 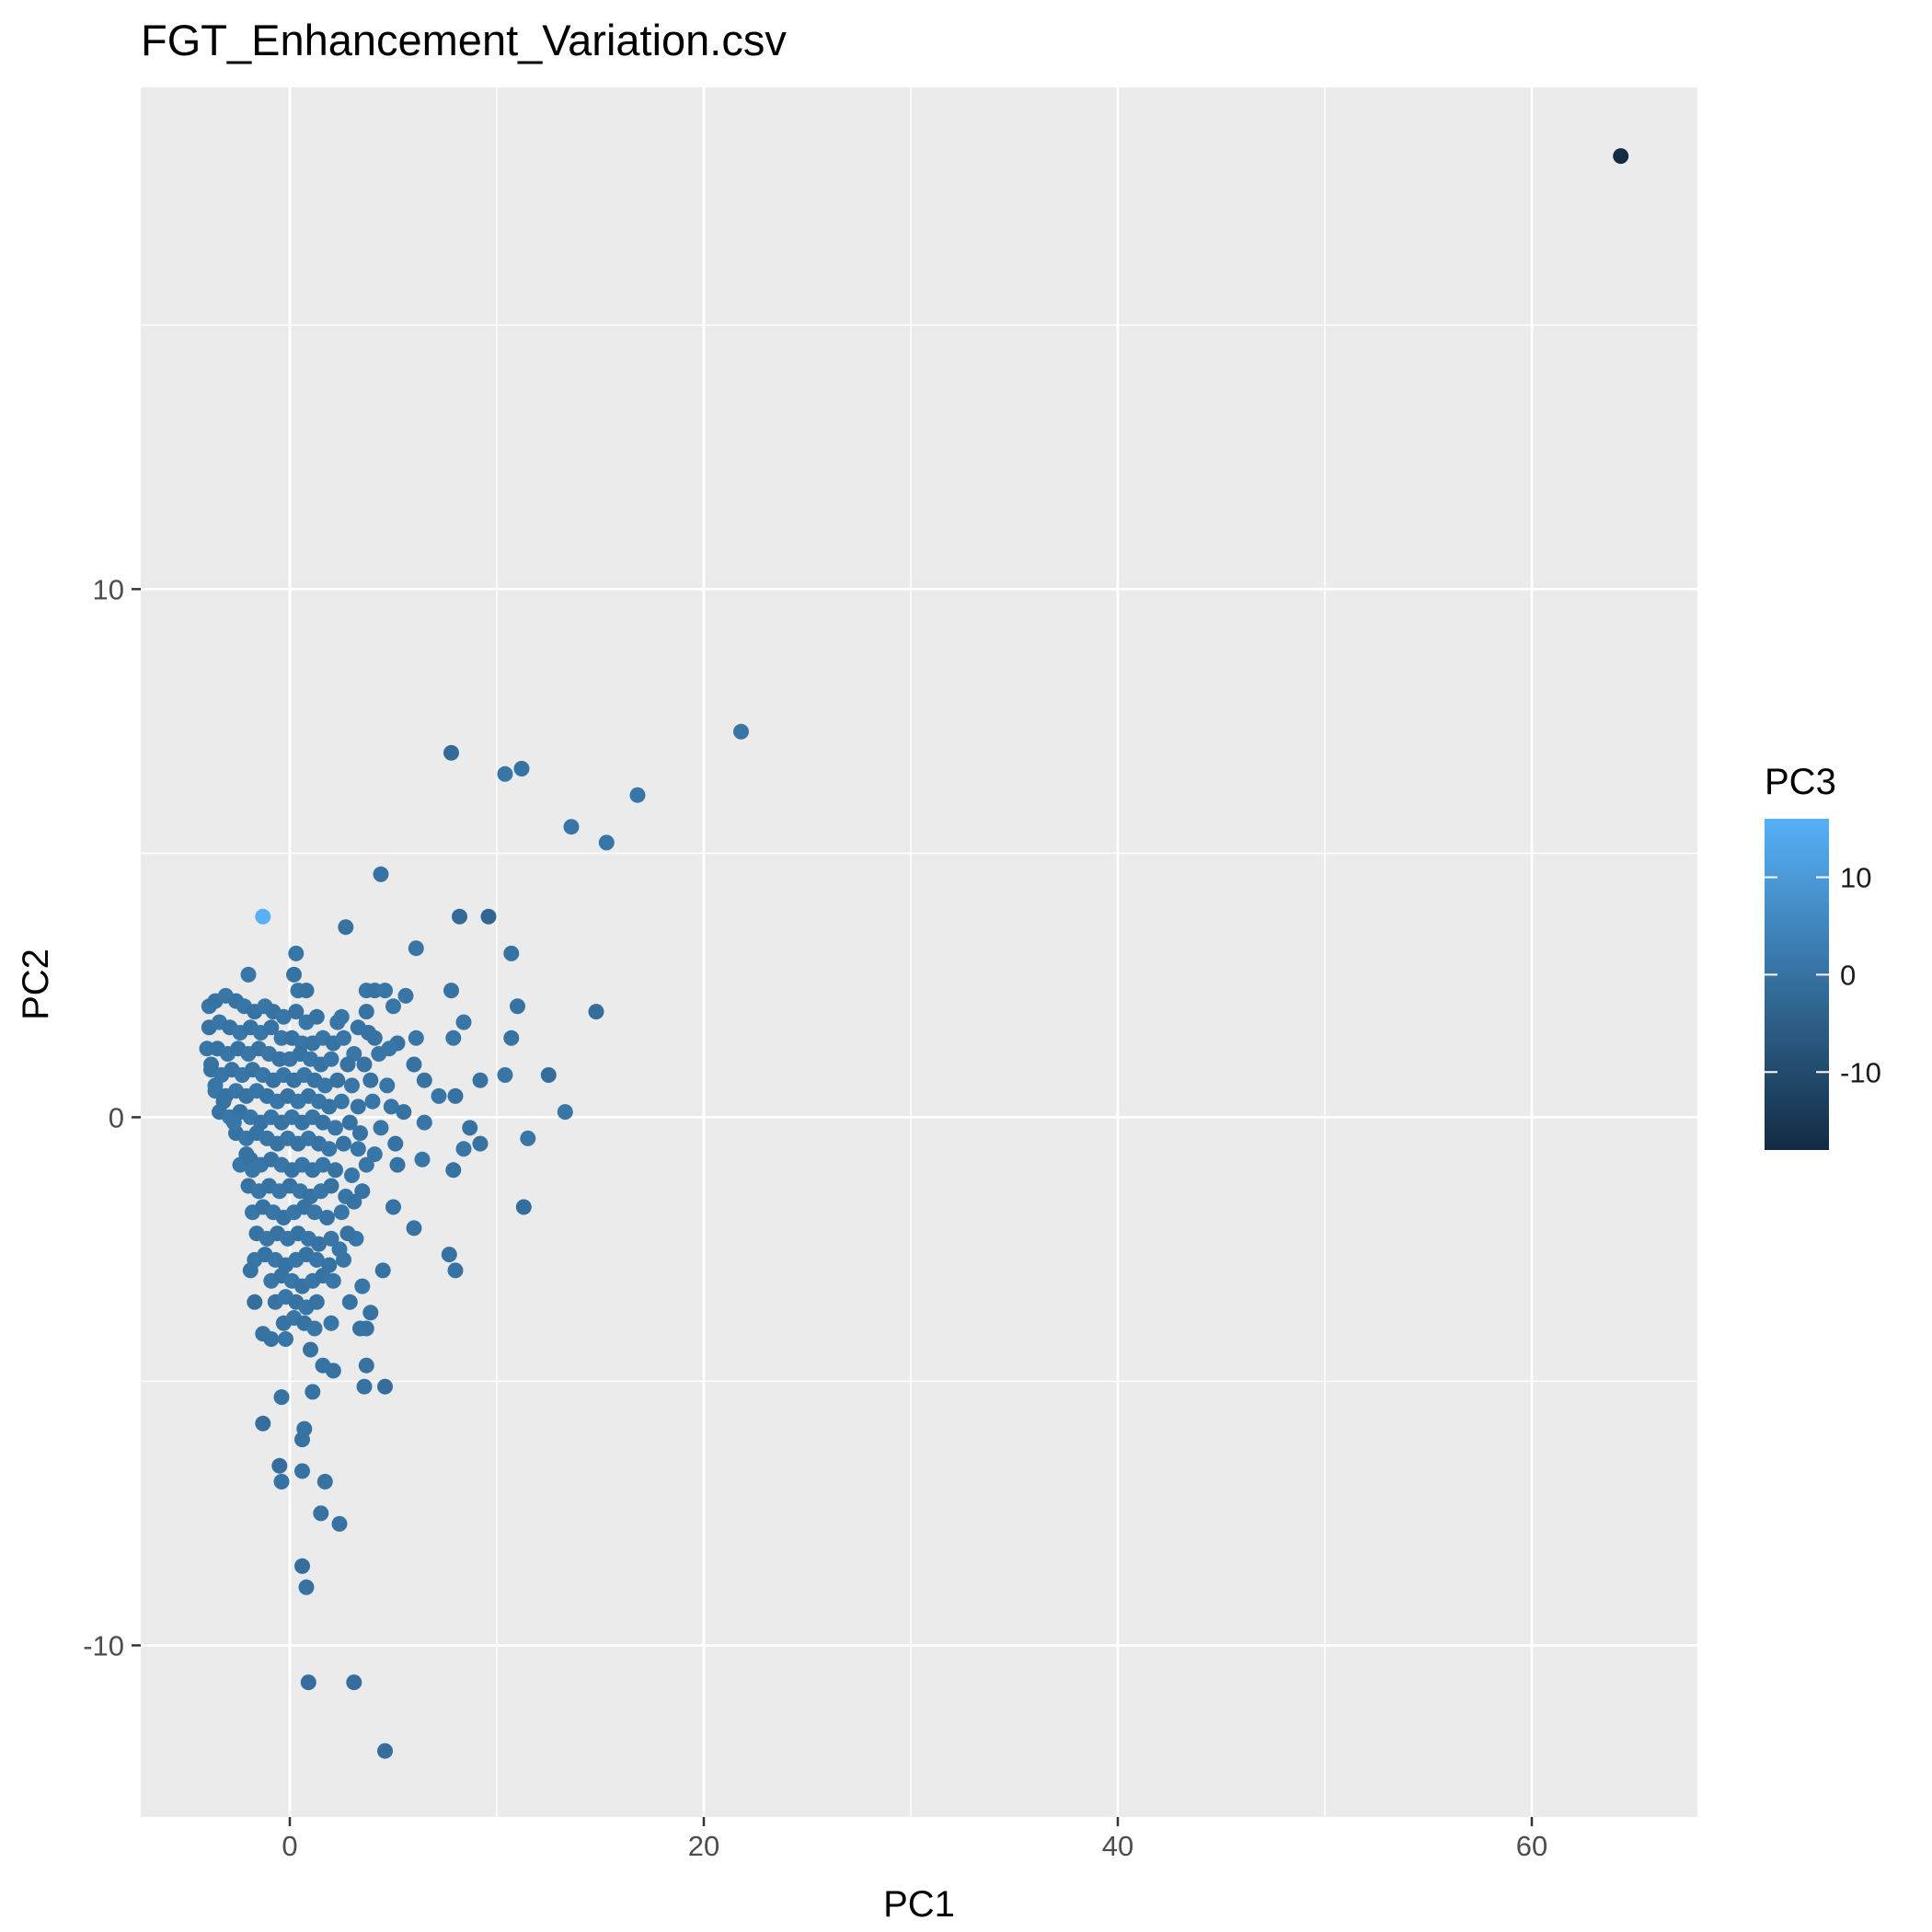 I want to click on y-tick-label: -10, so click(x=103, y=1645).